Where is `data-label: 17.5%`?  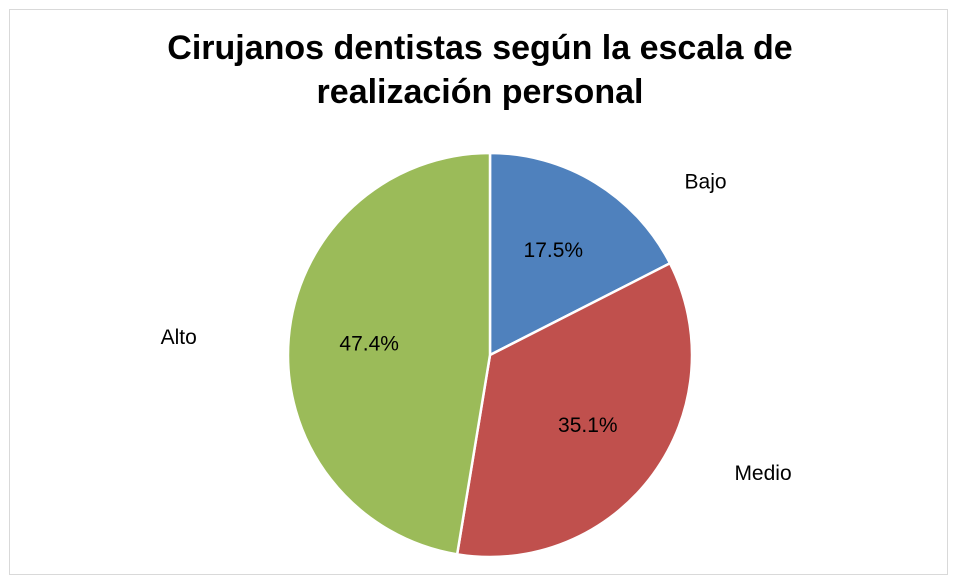 data-label: 17.5% is located at coordinates (554, 250).